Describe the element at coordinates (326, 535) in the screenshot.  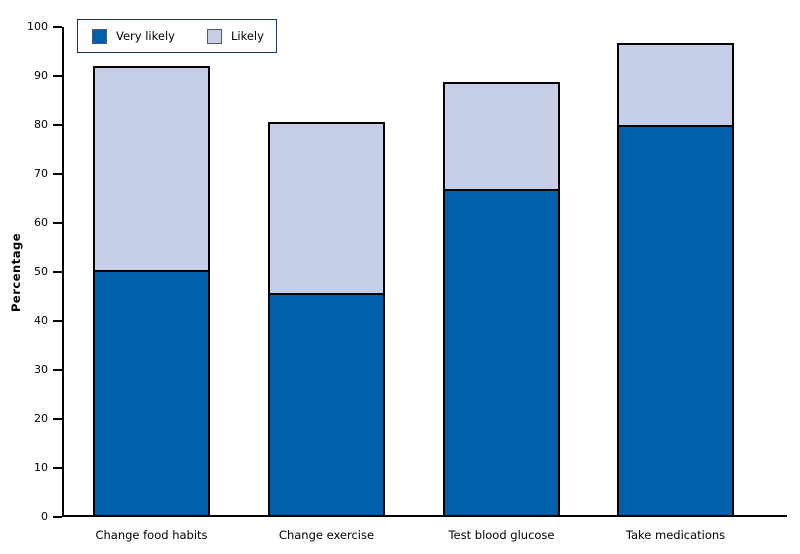
I see `x-axis-label-change-exercise: Change exercise` at that location.